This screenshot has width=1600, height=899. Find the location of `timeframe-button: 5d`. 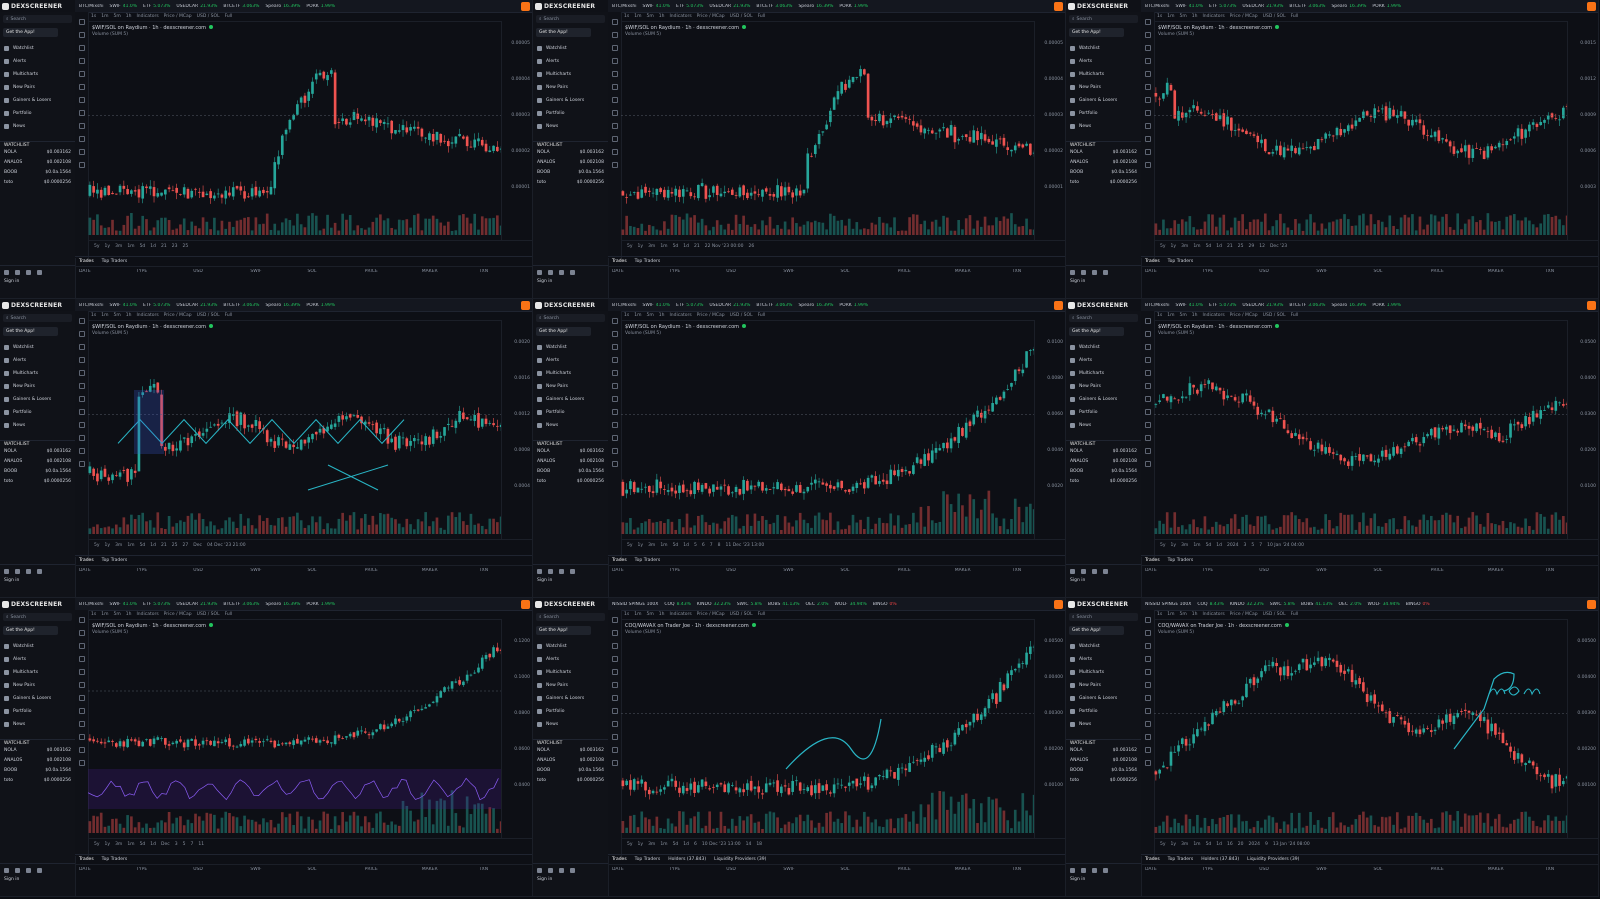

timeframe-button: 5d is located at coordinates (675, 545).